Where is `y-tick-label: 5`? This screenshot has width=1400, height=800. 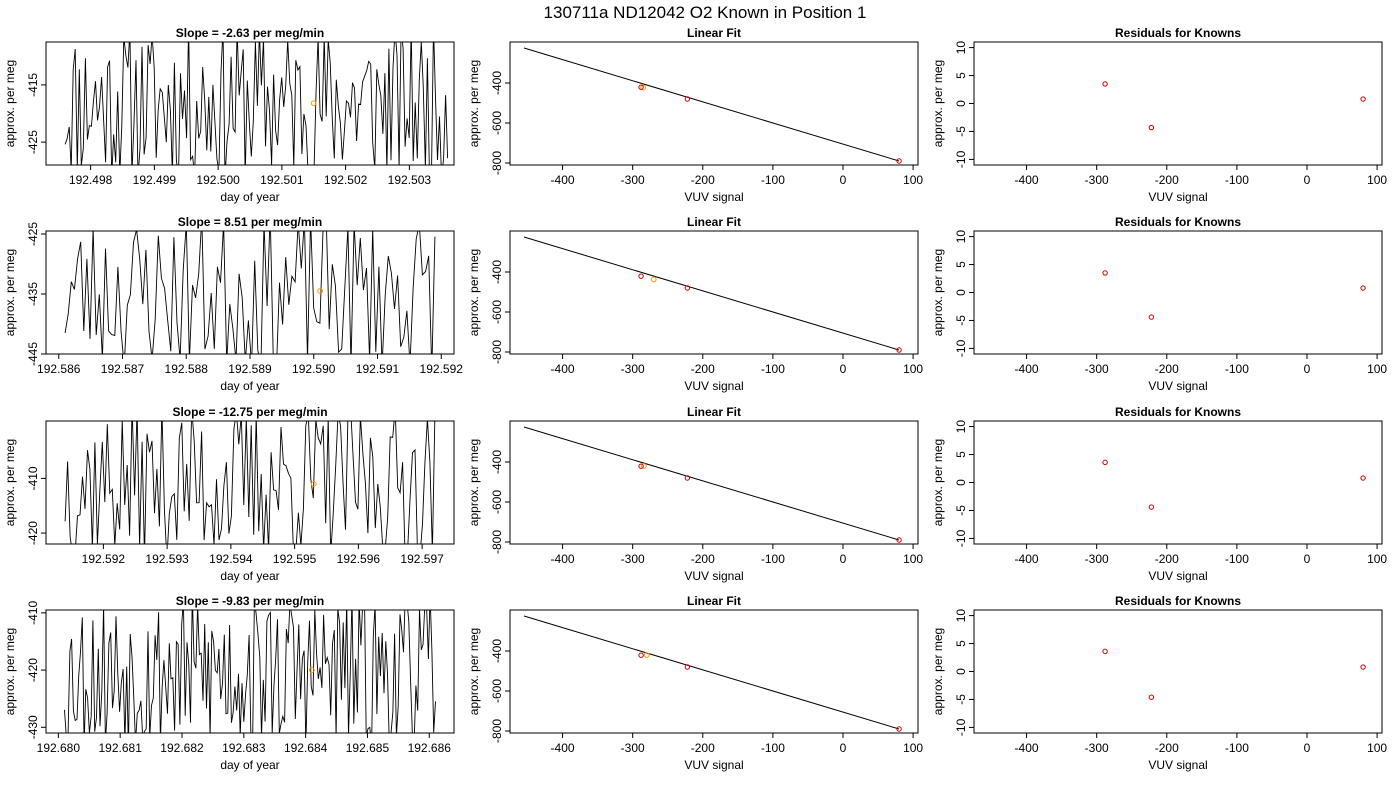 y-tick-label: 5 is located at coordinates (961, 75).